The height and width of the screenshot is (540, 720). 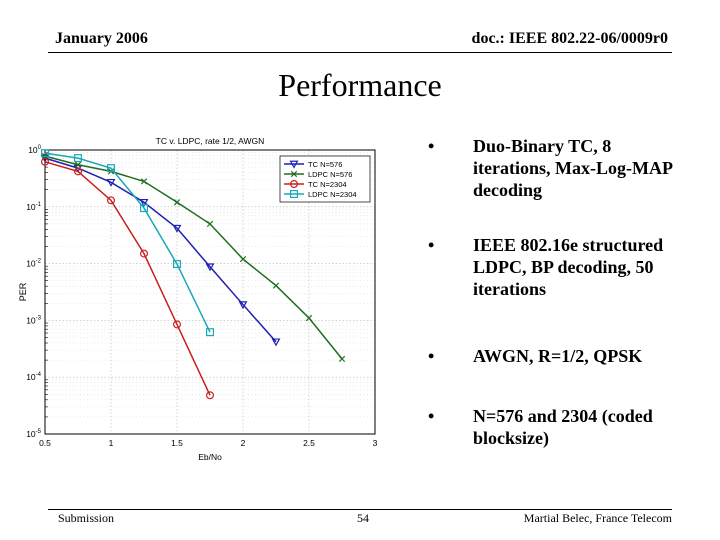 What do you see at coordinates (309, 443) in the screenshot?
I see `x-tick-label: 2.5` at bounding box center [309, 443].